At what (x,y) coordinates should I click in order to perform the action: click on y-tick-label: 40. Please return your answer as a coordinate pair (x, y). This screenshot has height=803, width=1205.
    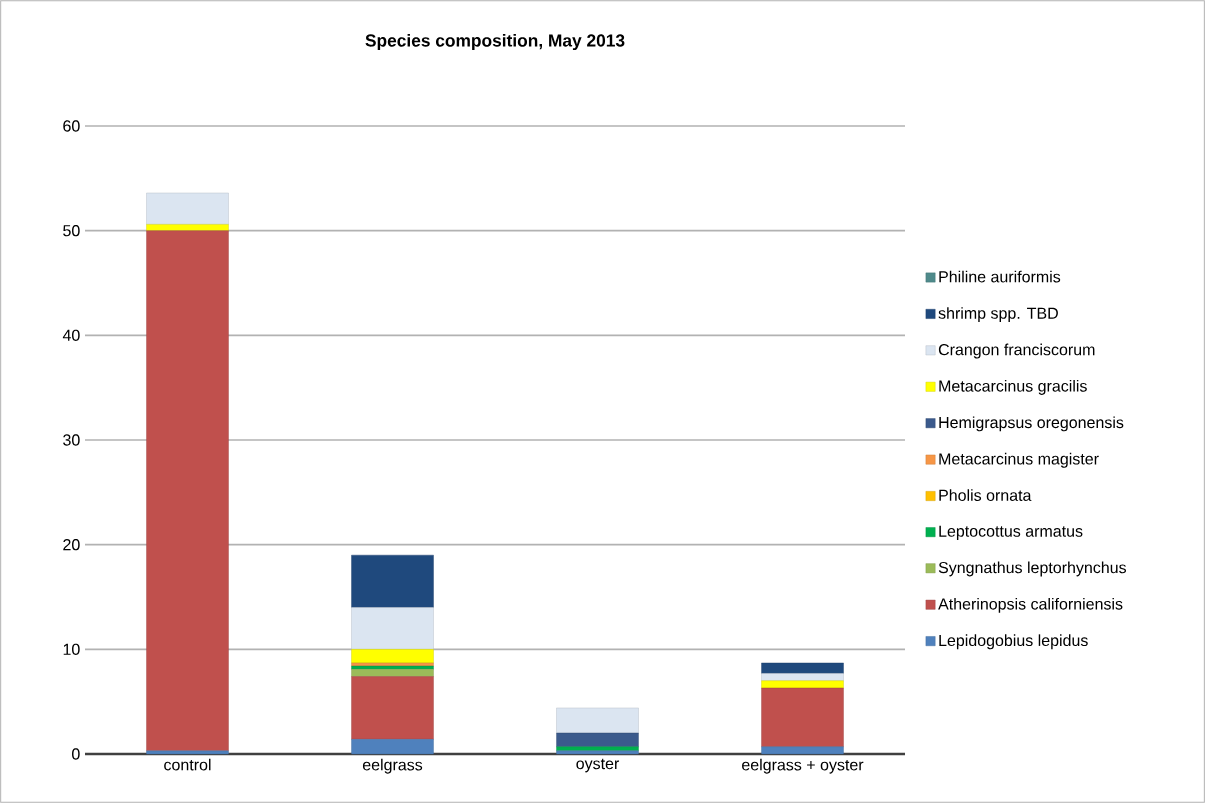
    Looking at the image, I should click on (71, 335).